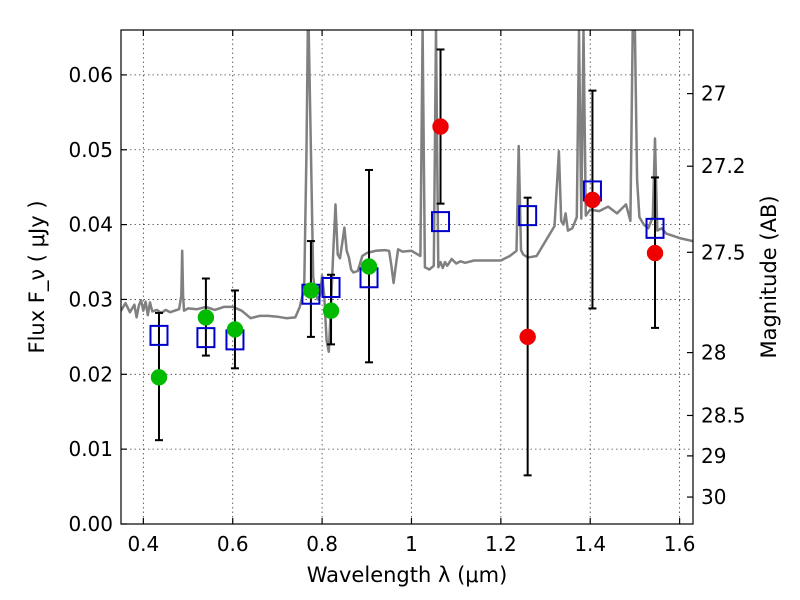 This screenshot has width=800, height=600. Describe the element at coordinates (90, 374) in the screenshot. I see `y-tick-label: 0.02` at that location.